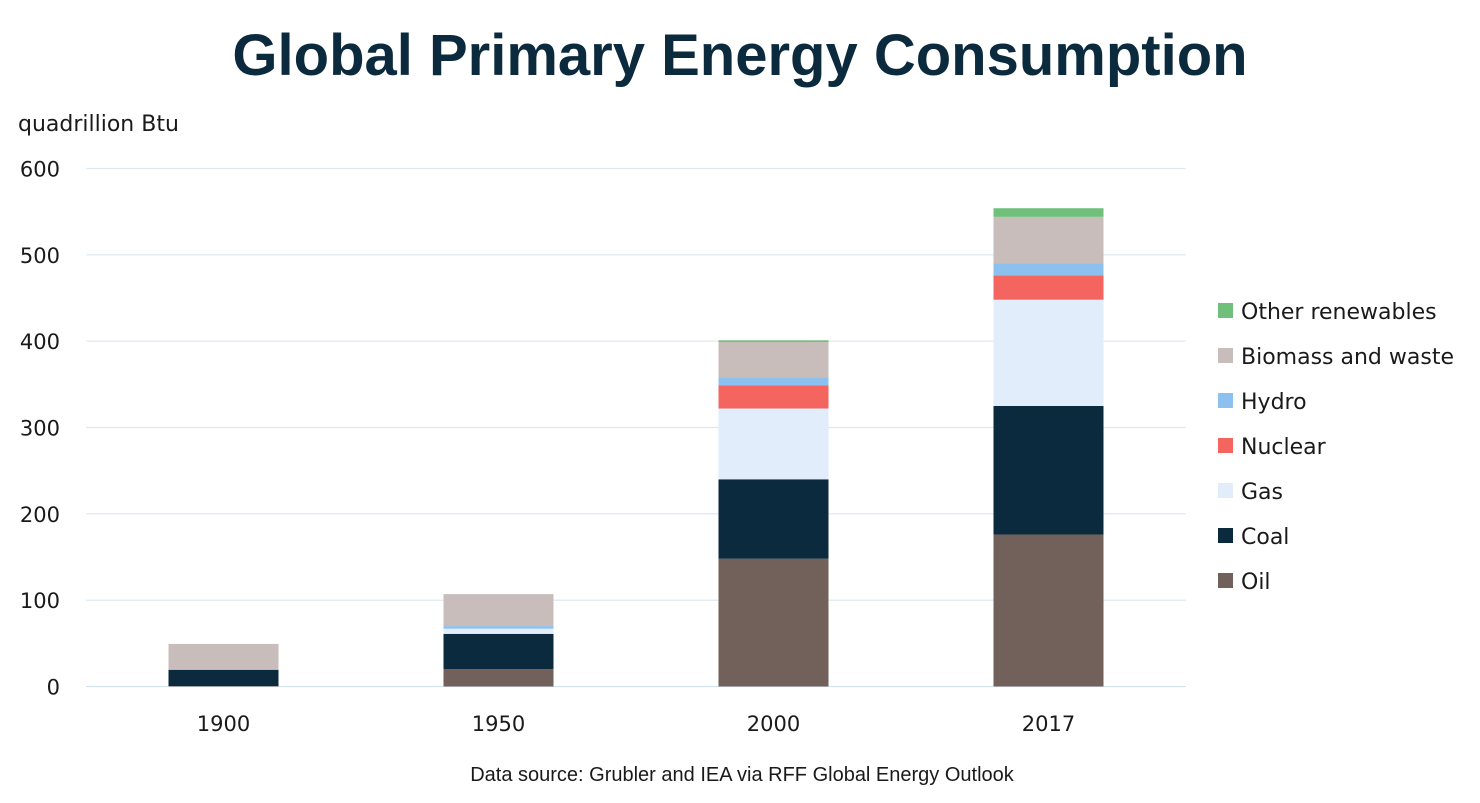  Describe the element at coordinates (740, 55) in the screenshot. I see `chart-title: Global Primary Energy Consumption` at that location.